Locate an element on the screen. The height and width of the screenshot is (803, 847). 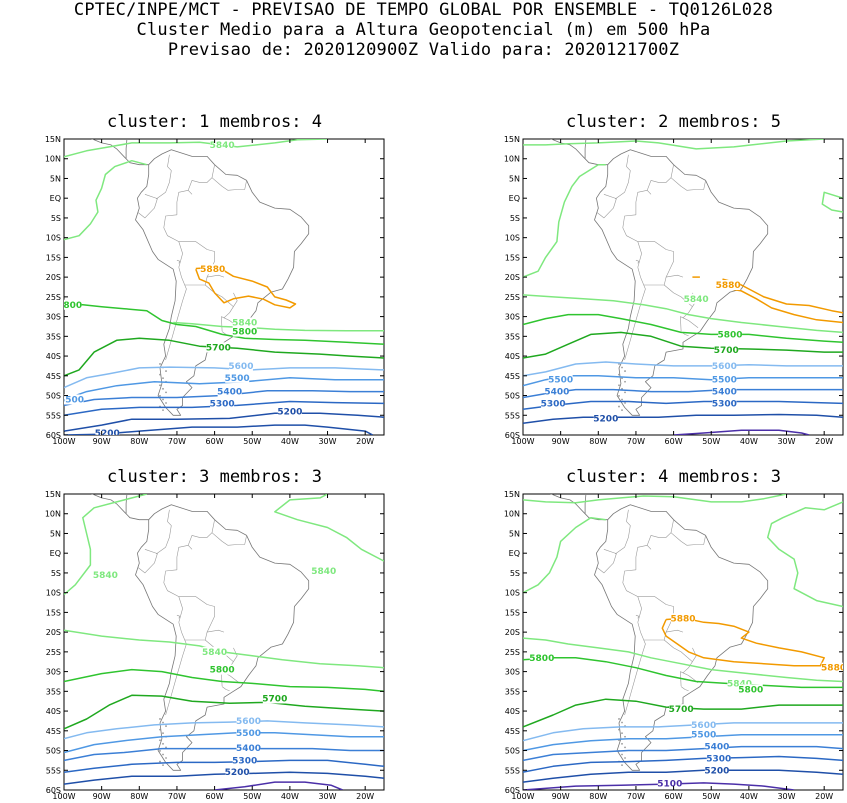
lon-label: 40W is located at coordinates (749, 796).